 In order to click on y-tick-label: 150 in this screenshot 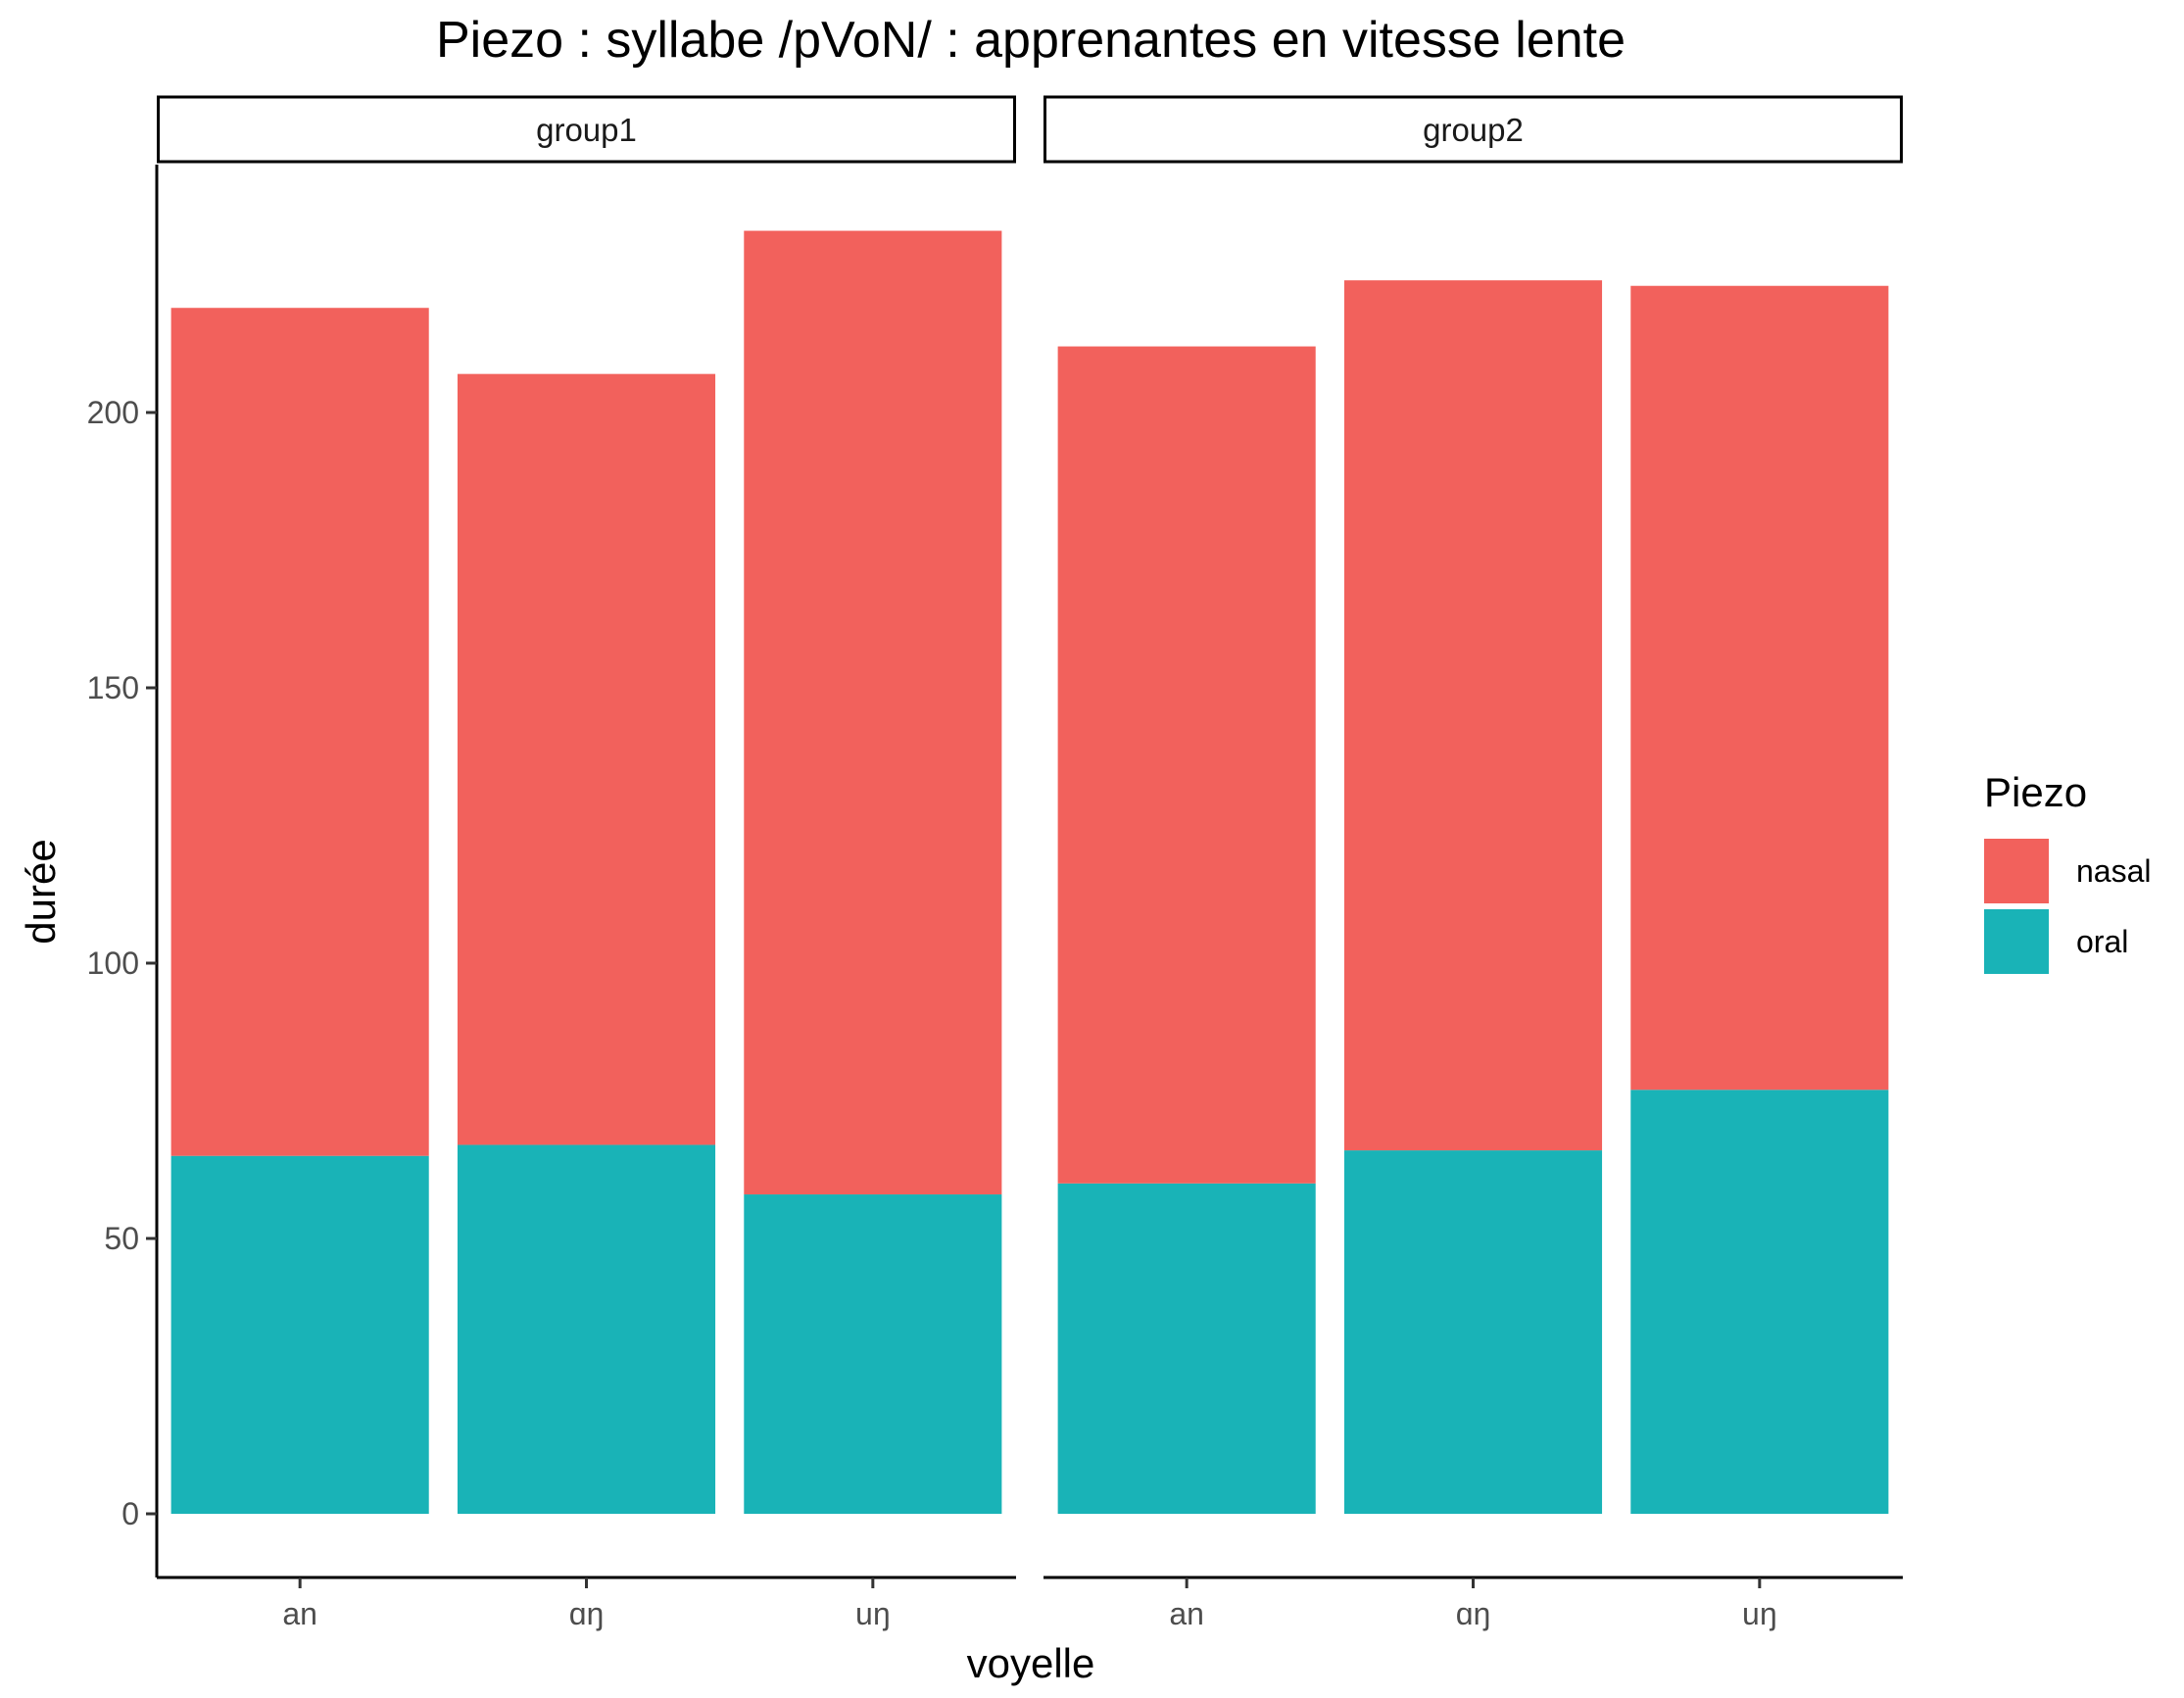, I will do `click(113, 687)`.